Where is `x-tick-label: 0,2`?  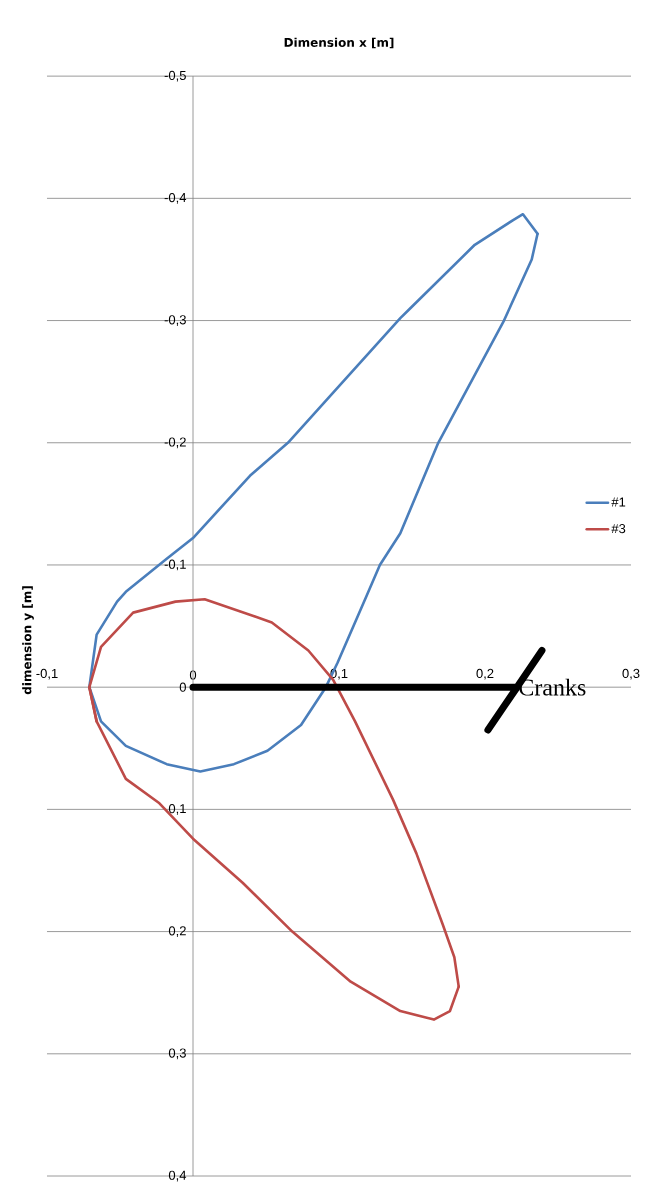 x-tick-label: 0,2 is located at coordinates (485, 674).